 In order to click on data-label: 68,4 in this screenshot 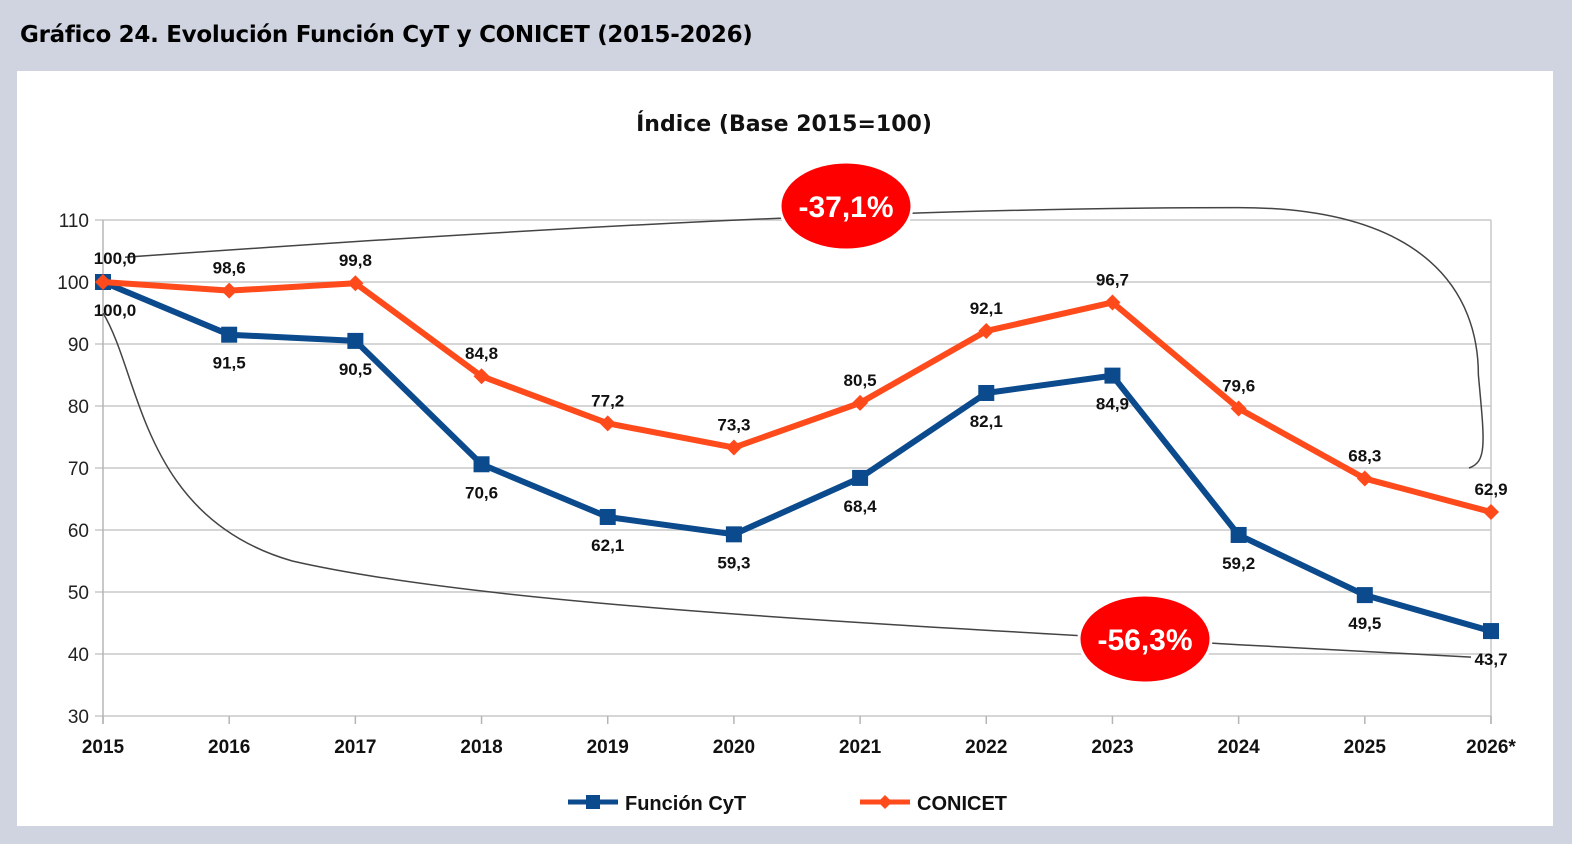, I will do `click(861, 506)`.